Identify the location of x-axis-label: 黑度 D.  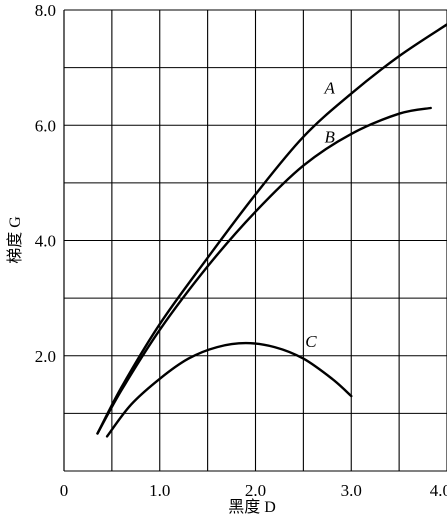
(252, 507).